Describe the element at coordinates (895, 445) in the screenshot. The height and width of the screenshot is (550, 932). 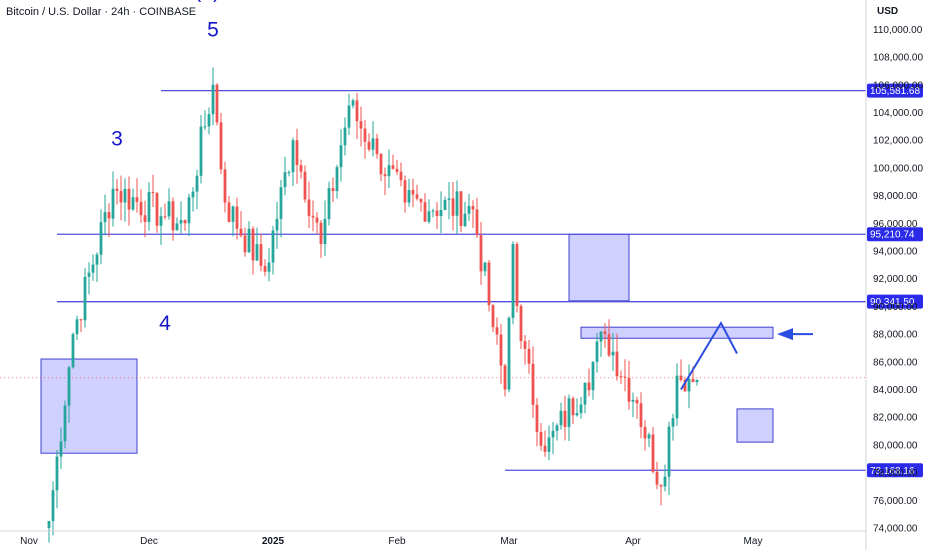
I see `y-tick-label: 80,000.00` at that location.